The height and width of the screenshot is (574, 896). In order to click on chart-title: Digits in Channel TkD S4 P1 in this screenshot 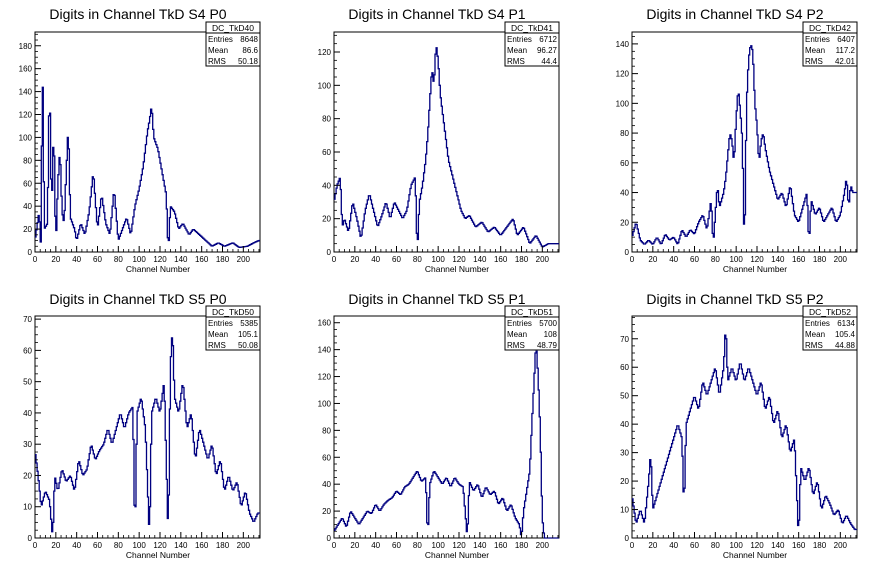, I will do `click(436, 14)`.